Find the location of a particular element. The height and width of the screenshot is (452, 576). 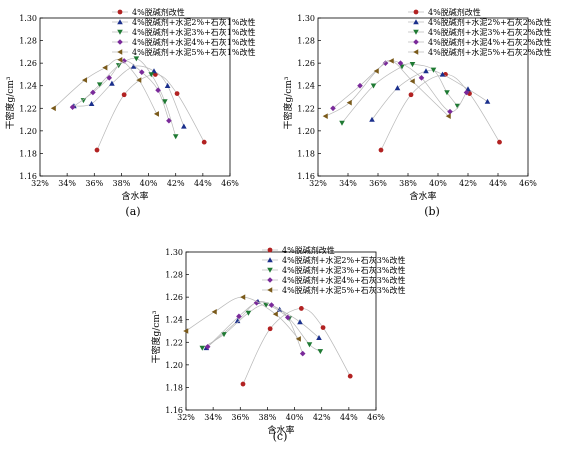

figure-caption: (b) is located at coordinates (432, 211).